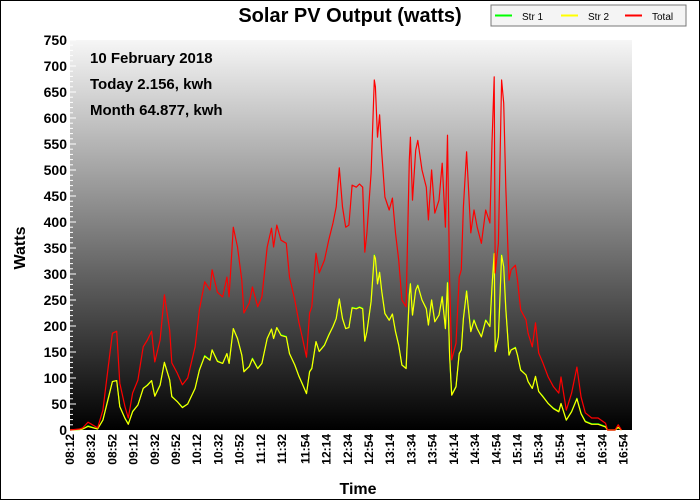 The image size is (700, 500). Describe the element at coordinates (496, 449) in the screenshot. I see `x-tick-label: 14:54` at that location.